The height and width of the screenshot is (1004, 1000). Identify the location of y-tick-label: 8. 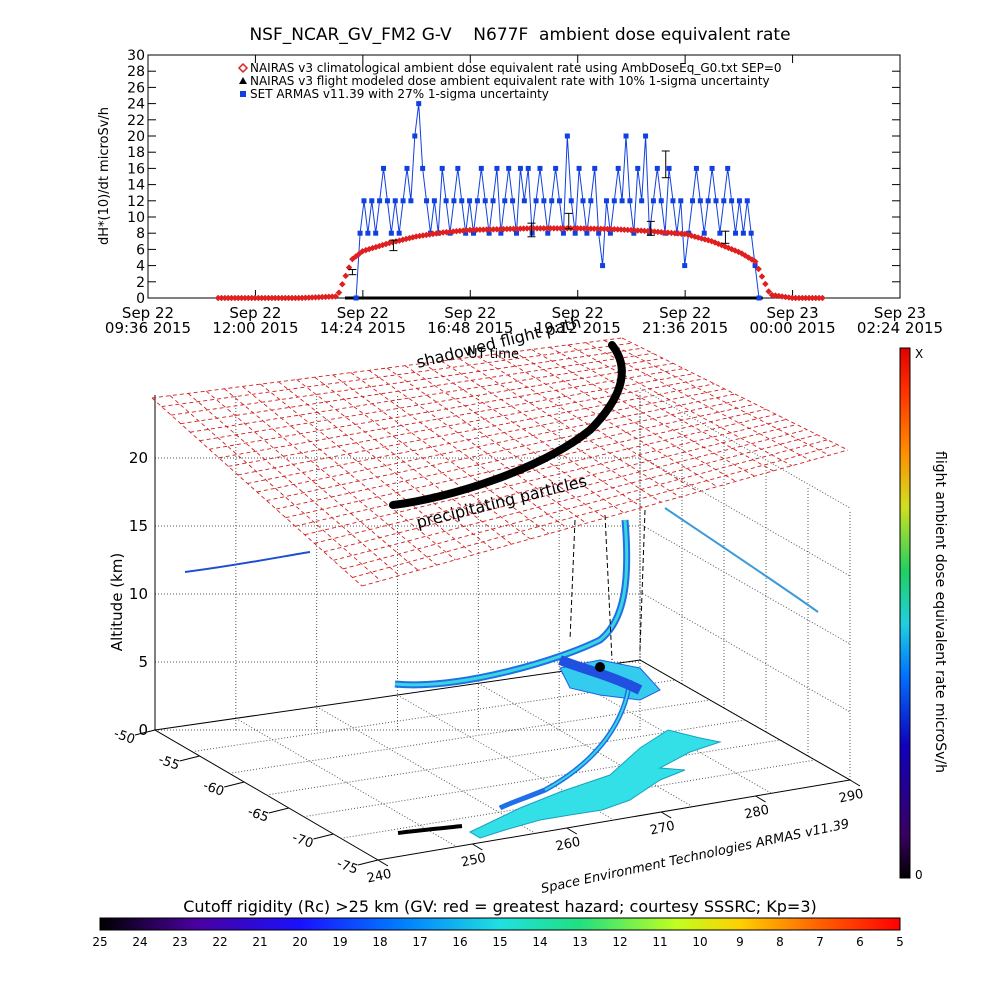
(140, 234).